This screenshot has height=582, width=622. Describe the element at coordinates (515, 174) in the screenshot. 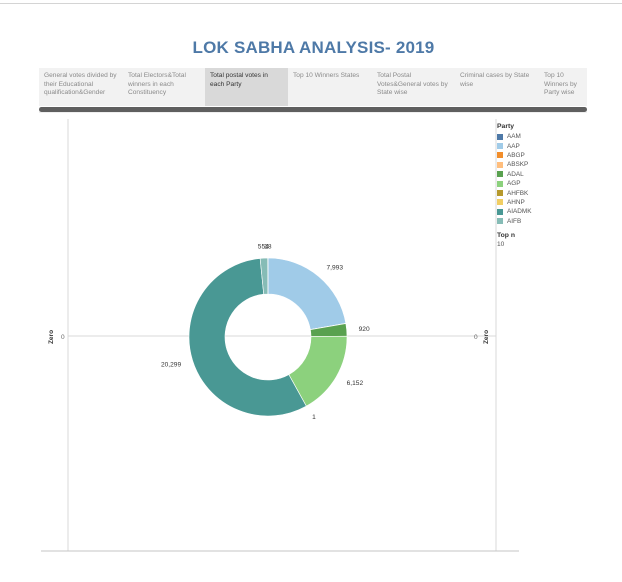

I see `legend-label: ADAL` at that location.